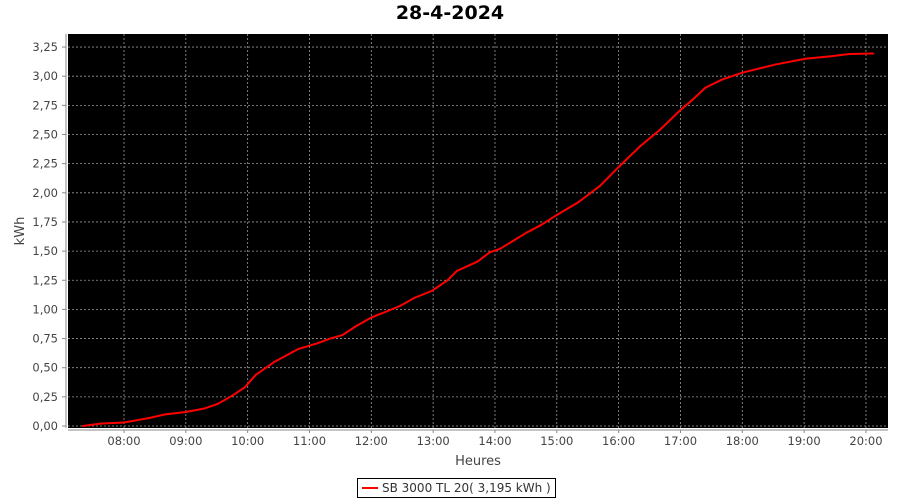  What do you see at coordinates (45, 368) in the screenshot?
I see `y-tick-label: 0,50` at bounding box center [45, 368].